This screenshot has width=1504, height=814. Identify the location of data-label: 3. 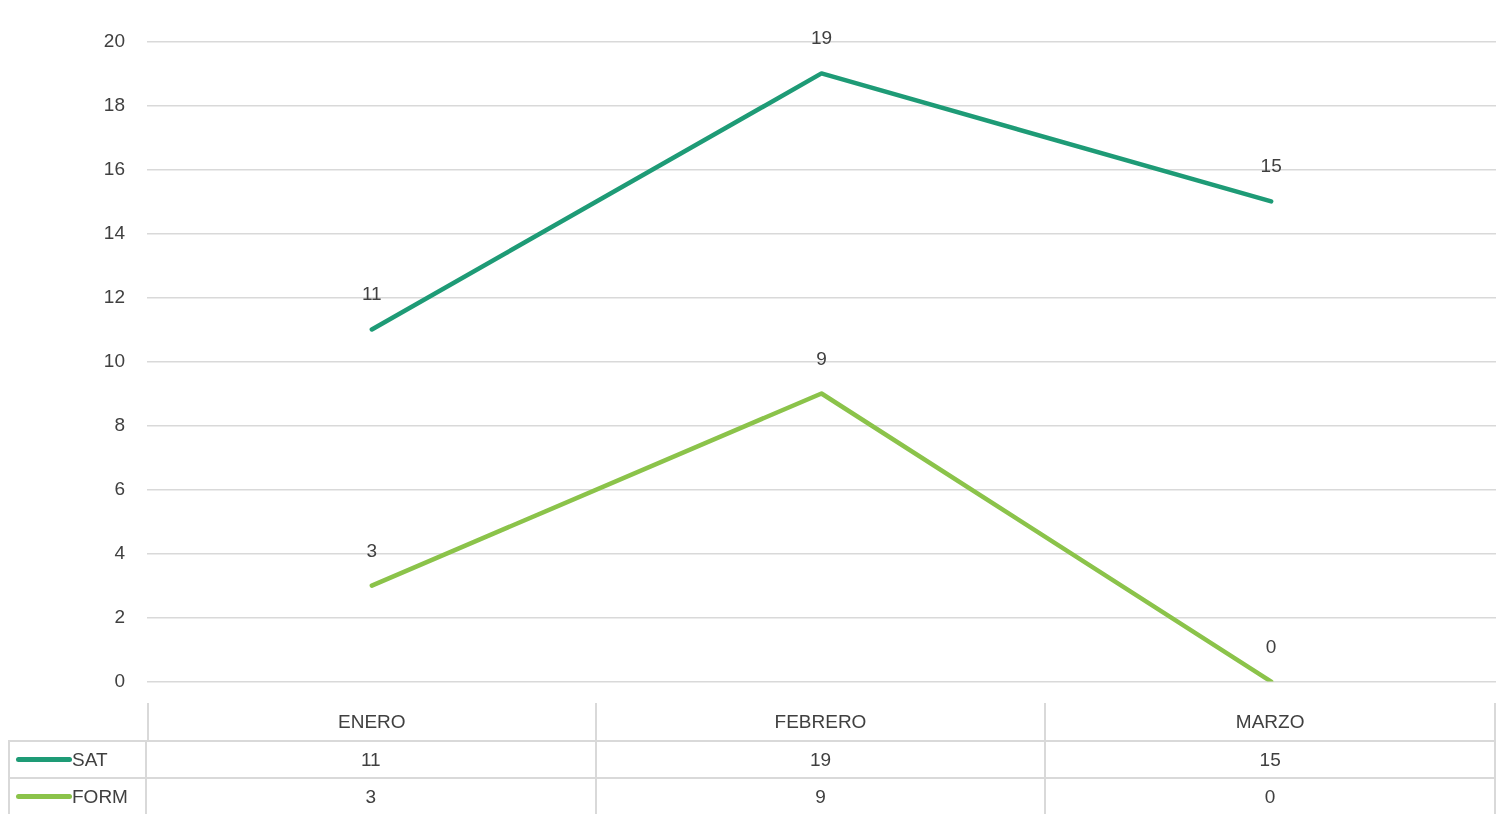
(372, 795).